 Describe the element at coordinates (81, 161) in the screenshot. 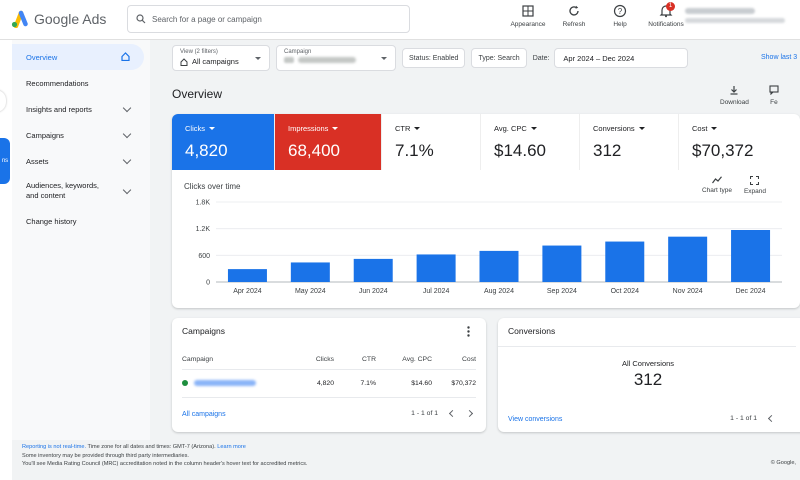

I see `sidebar-item-assets: Assets` at that location.